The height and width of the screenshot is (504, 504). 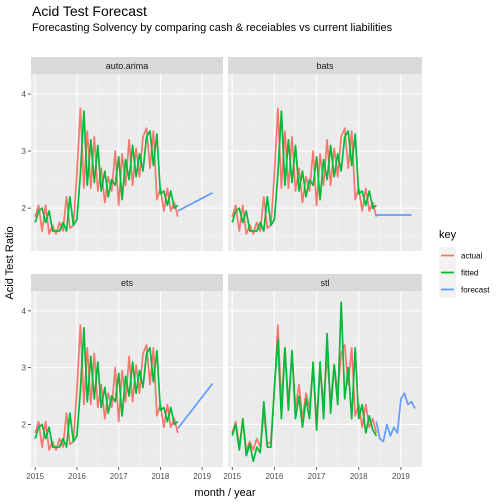 I want to click on facet-strip-label: auto.arima, so click(x=127, y=66).